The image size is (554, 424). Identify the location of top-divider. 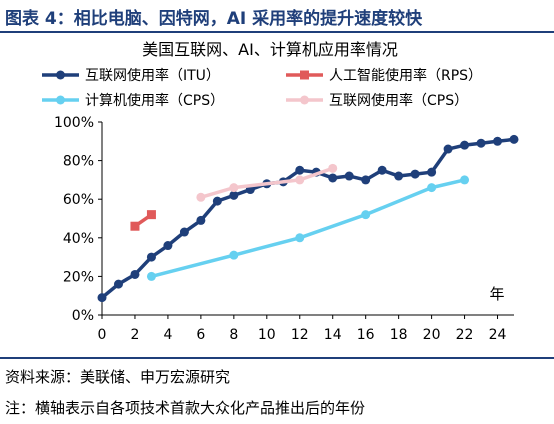
(277, 32).